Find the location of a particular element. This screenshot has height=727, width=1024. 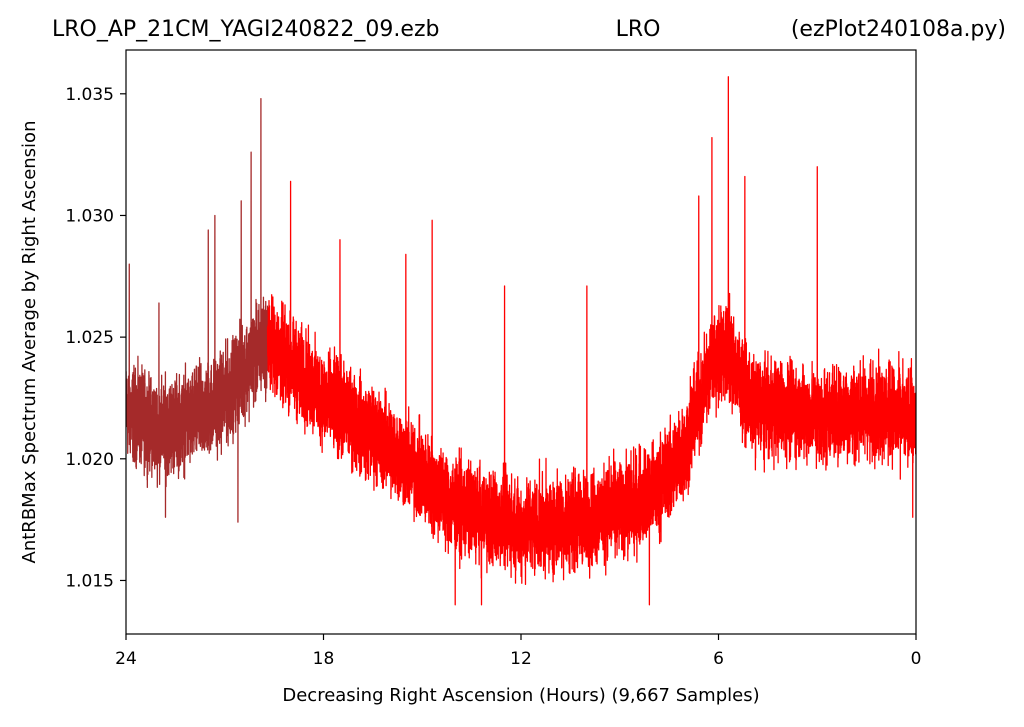

y-tick-label: 1.015 is located at coordinates (89, 581).